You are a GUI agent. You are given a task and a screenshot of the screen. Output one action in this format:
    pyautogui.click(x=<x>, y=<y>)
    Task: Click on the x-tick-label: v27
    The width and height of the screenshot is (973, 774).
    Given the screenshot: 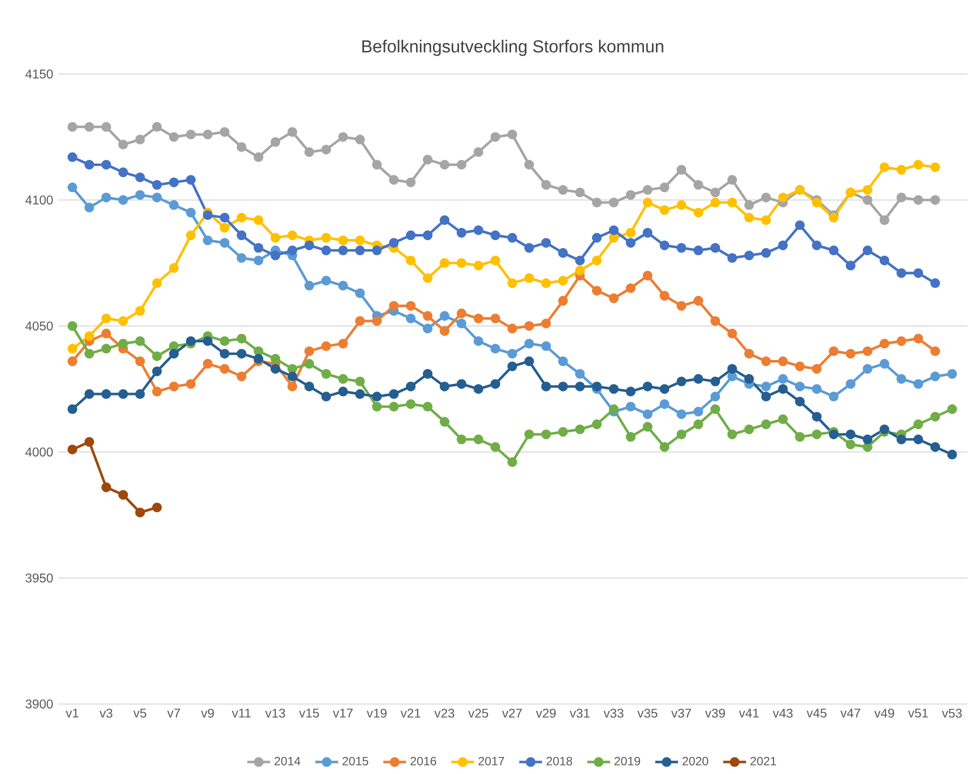 What is the action you would take?
    pyautogui.click(x=512, y=713)
    